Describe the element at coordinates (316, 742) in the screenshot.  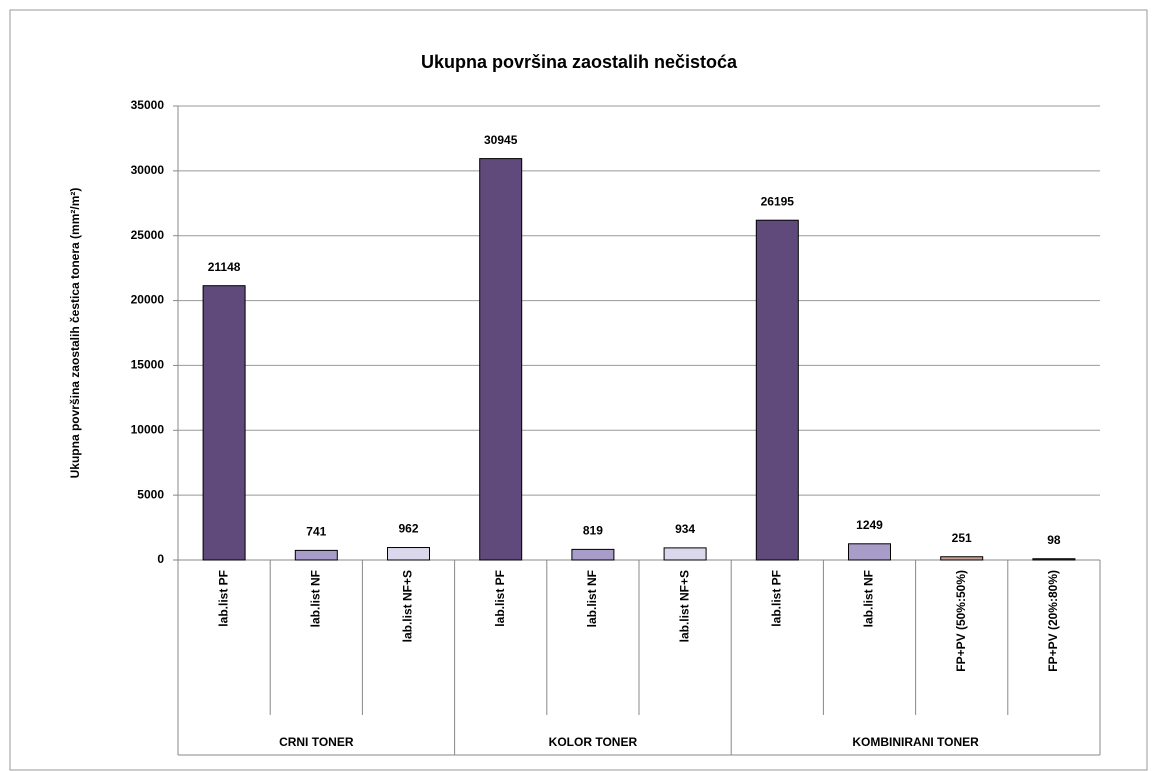
I see `group-label: CRNI TONER` at that location.